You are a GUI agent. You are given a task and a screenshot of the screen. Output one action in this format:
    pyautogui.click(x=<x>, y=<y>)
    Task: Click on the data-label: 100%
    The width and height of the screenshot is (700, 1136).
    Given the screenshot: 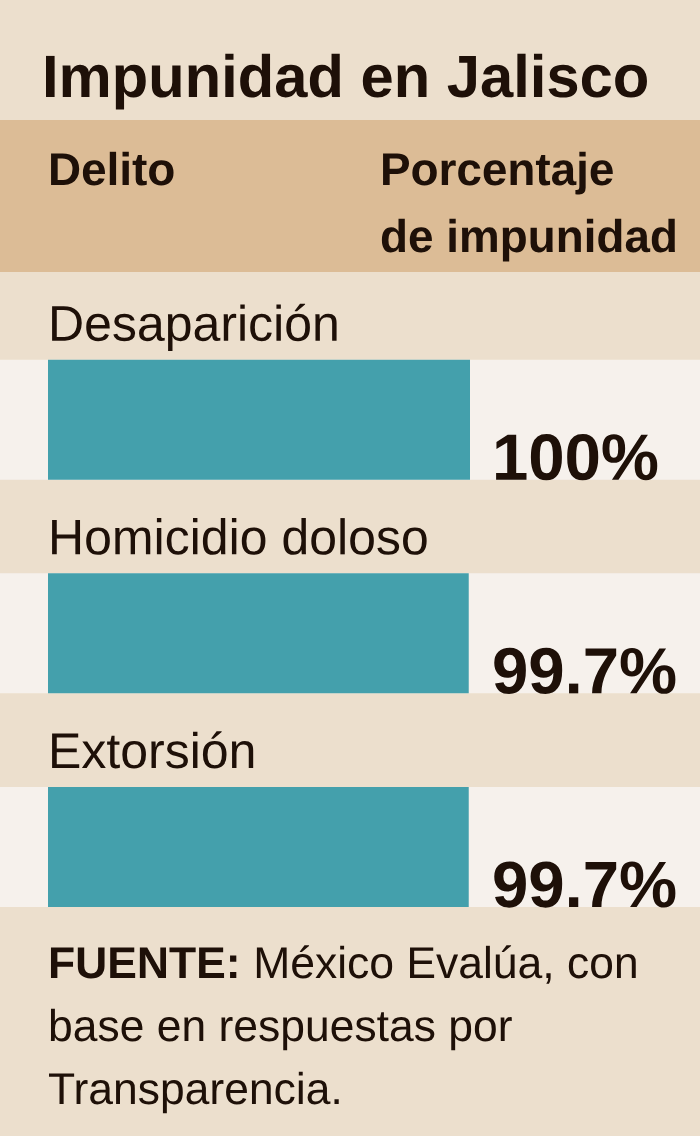 What is the action you would take?
    pyautogui.click(x=577, y=457)
    